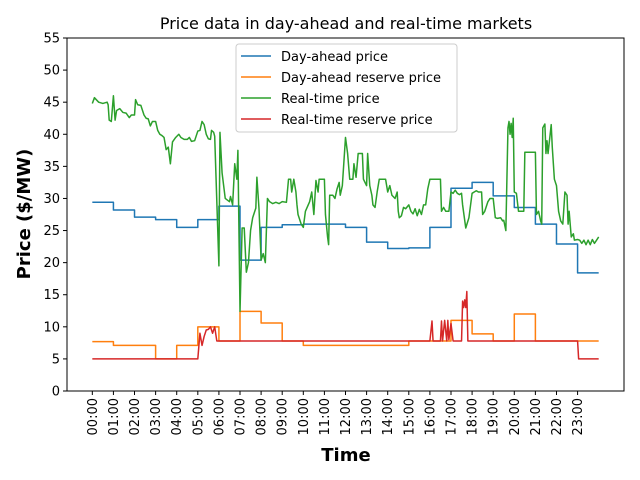  I want to click on x-tick-label: 17:00, so click(451, 416).